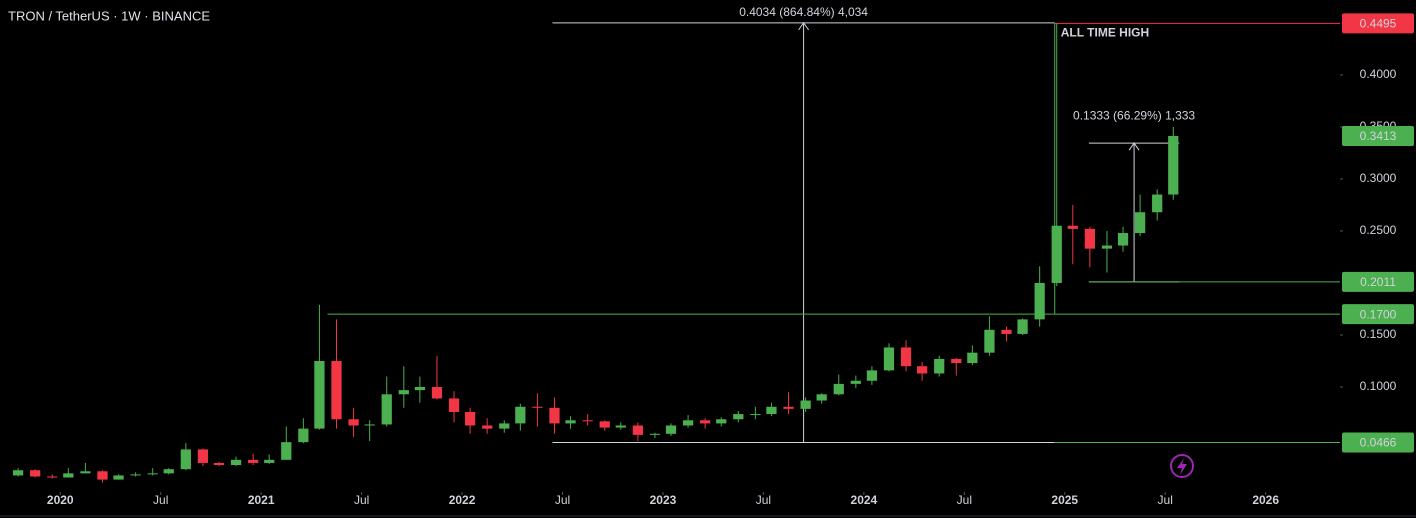  Describe the element at coordinates (1265, 500) in the screenshot. I see `x-tick-label: 2026` at that location.